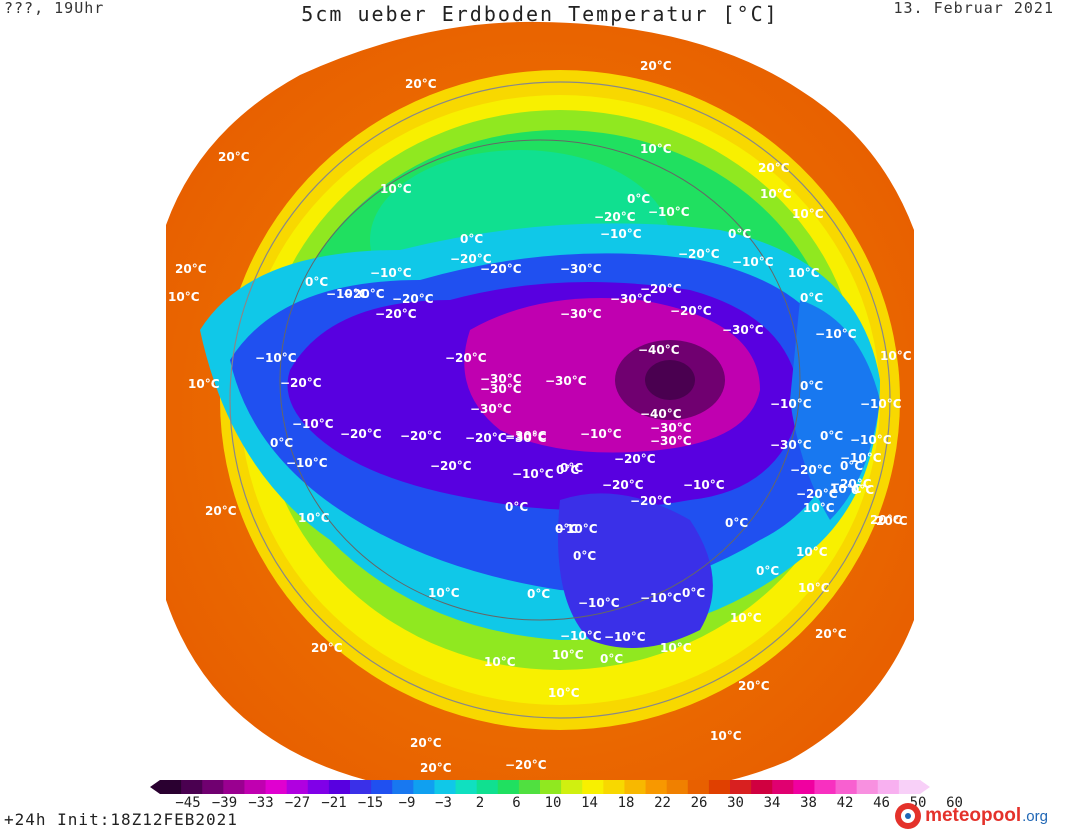  I want to click on colorbar-tick-label: 14, so click(589, 803).